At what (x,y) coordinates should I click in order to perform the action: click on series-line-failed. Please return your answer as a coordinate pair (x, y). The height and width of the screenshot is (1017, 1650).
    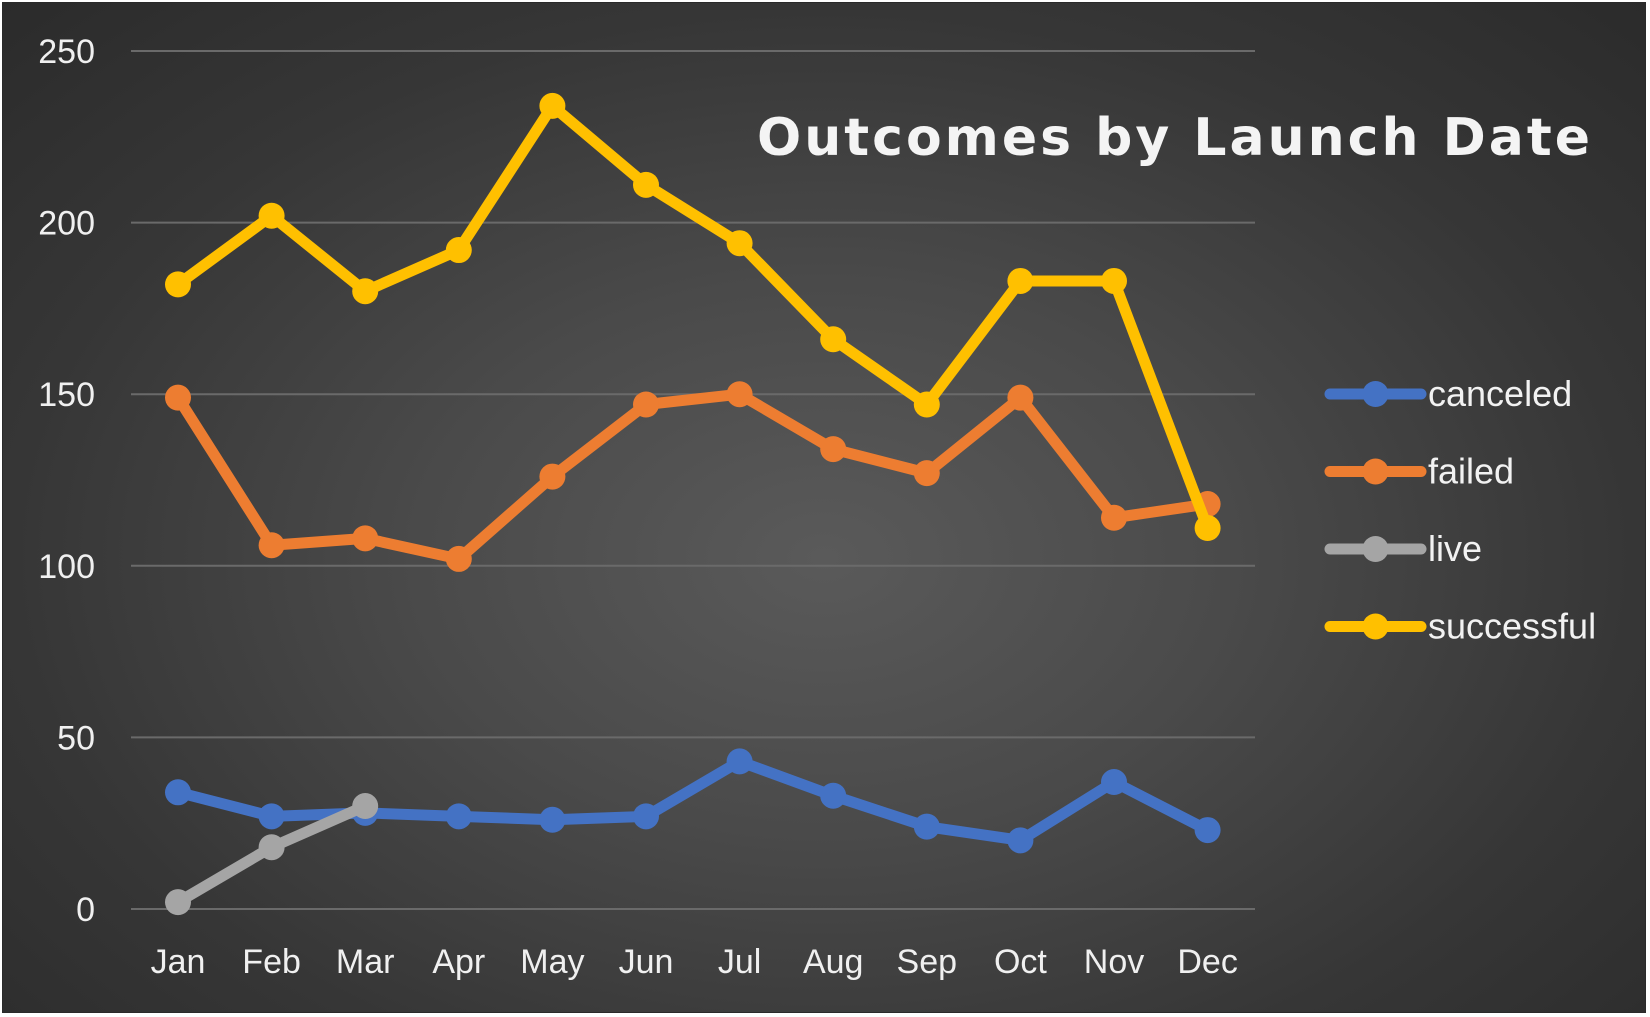
    Looking at the image, I should click on (693, 476).